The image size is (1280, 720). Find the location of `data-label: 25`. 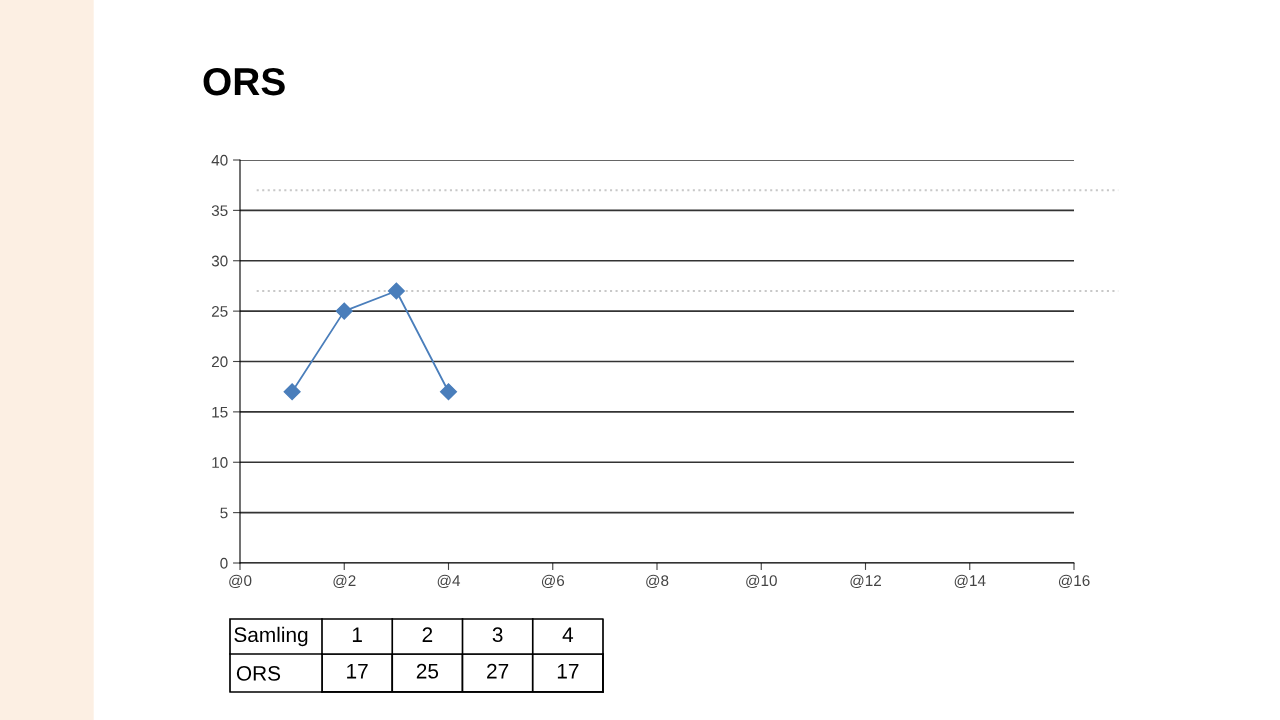

data-label: 25 is located at coordinates (427, 671).